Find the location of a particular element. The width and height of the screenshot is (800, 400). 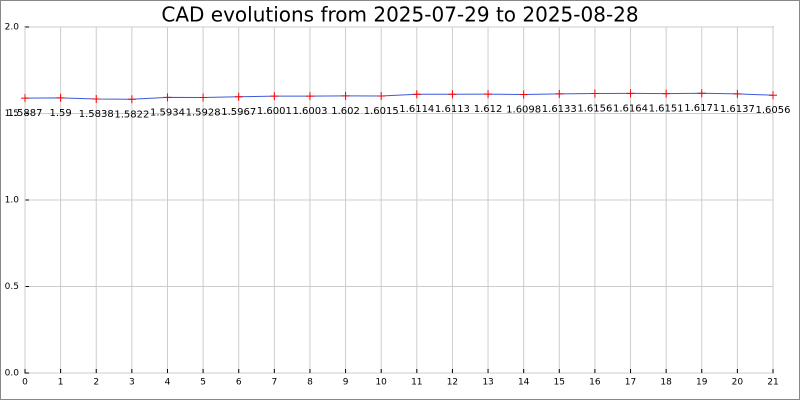

x-tick-label: 11 is located at coordinates (416, 383).